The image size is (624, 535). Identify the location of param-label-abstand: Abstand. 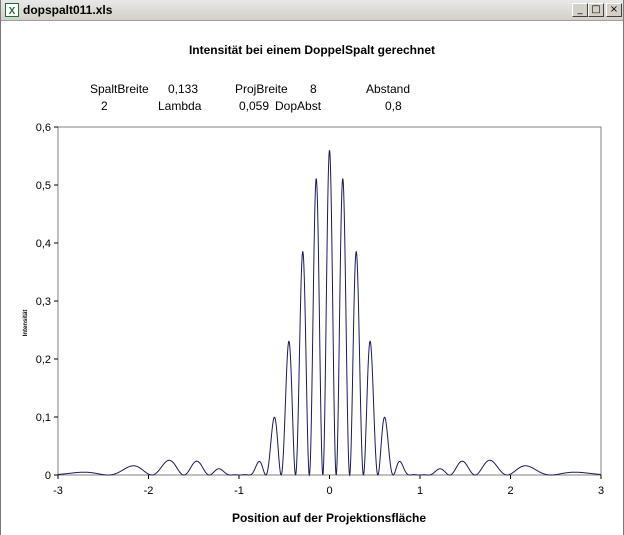
(388, 89).